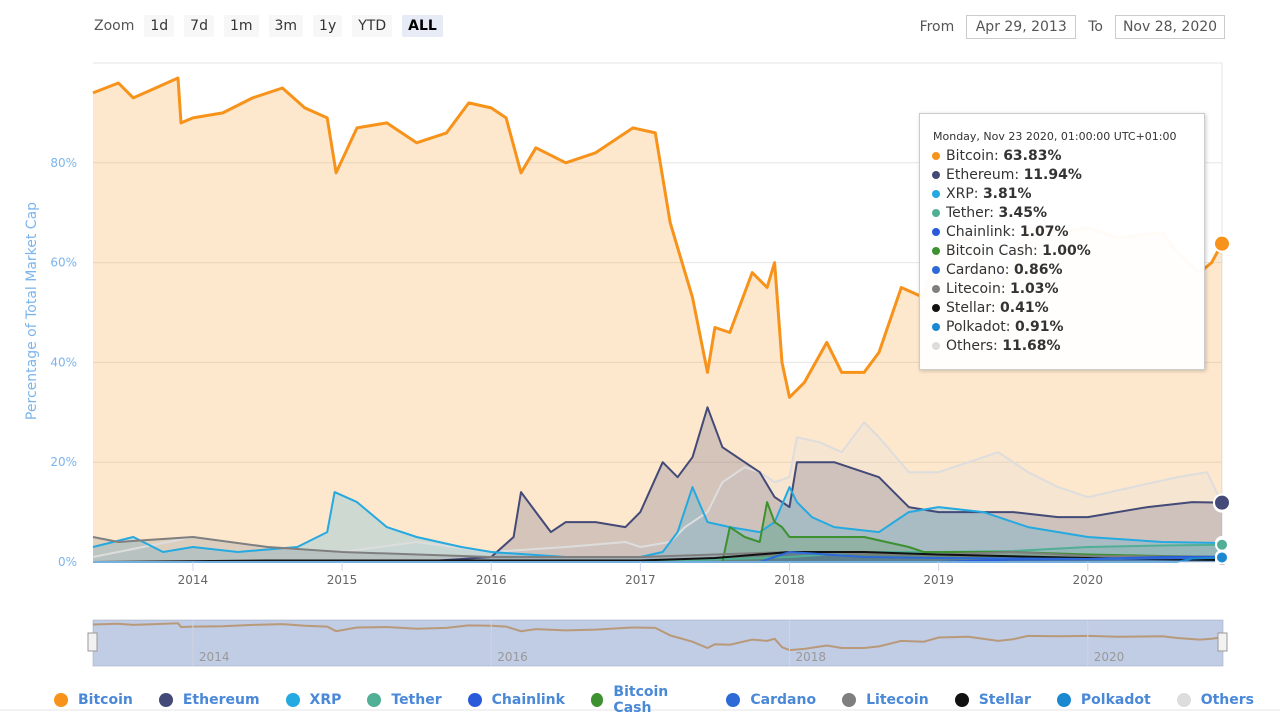  I want to click on legend-item-tether: Tether, so click(404, 700).